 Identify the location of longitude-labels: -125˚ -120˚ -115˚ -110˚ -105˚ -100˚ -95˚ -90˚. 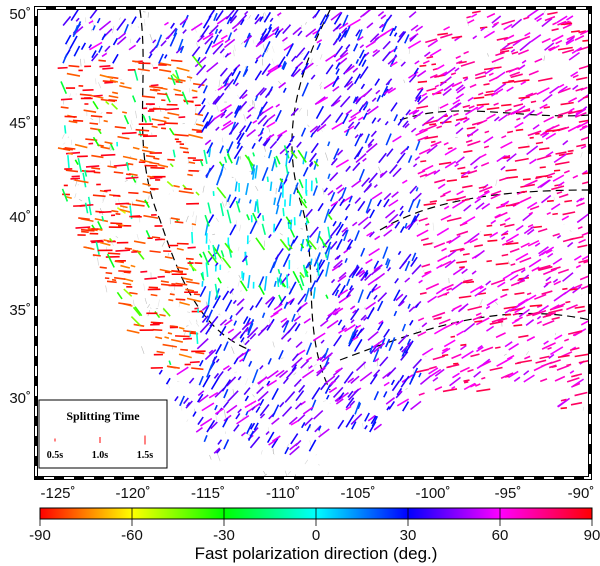
(317, 493).